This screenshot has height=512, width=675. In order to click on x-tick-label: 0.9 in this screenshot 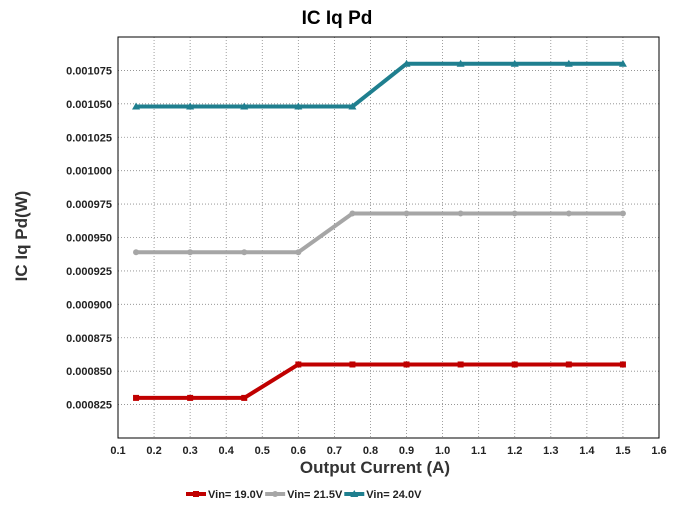, I will do `click(406, 451)`.